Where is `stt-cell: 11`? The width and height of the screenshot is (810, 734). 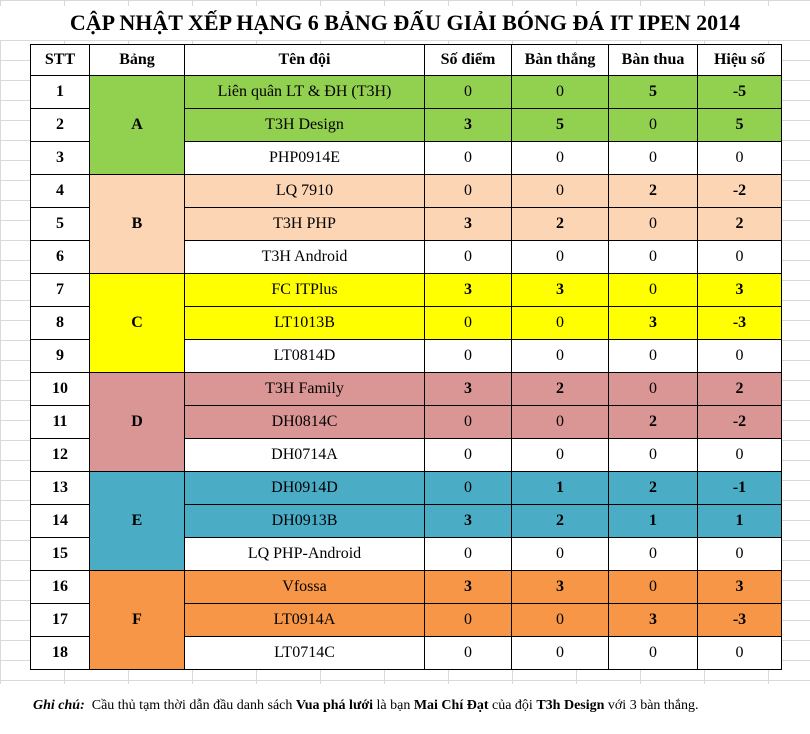
stt-cell: 11 is located at coordinates (60, 422).